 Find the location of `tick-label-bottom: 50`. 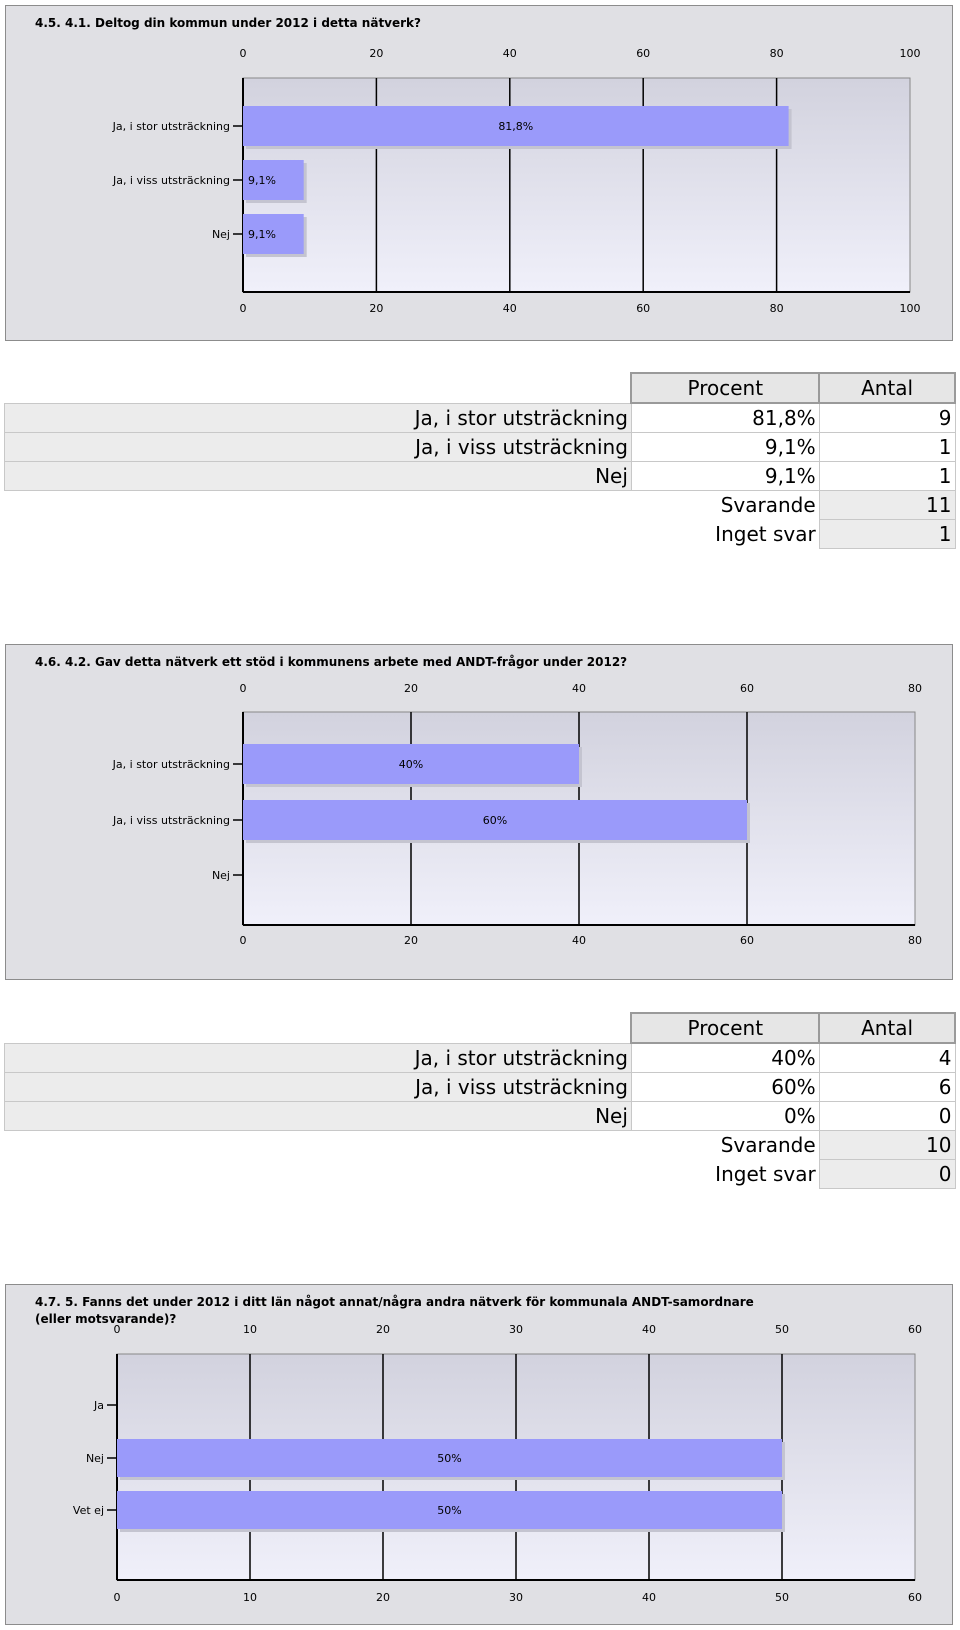

tick-label-bottom: 50 is located at coordinates (782, 1597).